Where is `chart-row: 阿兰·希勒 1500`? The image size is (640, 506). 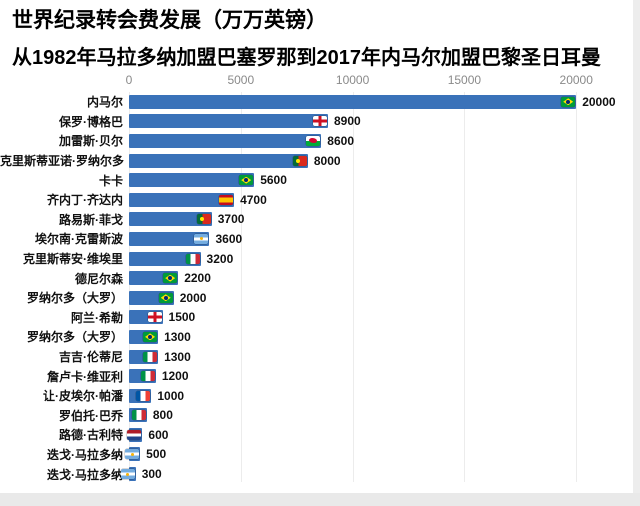
chart-row: 阿兰·希勒 1500 is located at coordinates (313, 318).